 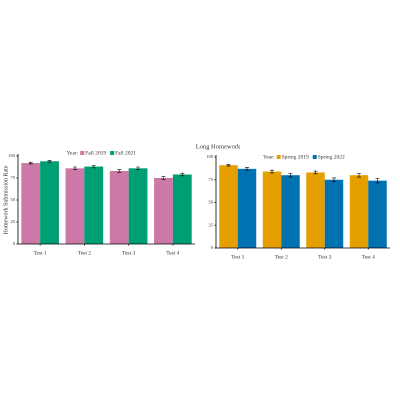 What do you see at coordinates (331, 157) in the screenshot?
I see `legend-label: Spring 2022` at bounding box center [331, 157].